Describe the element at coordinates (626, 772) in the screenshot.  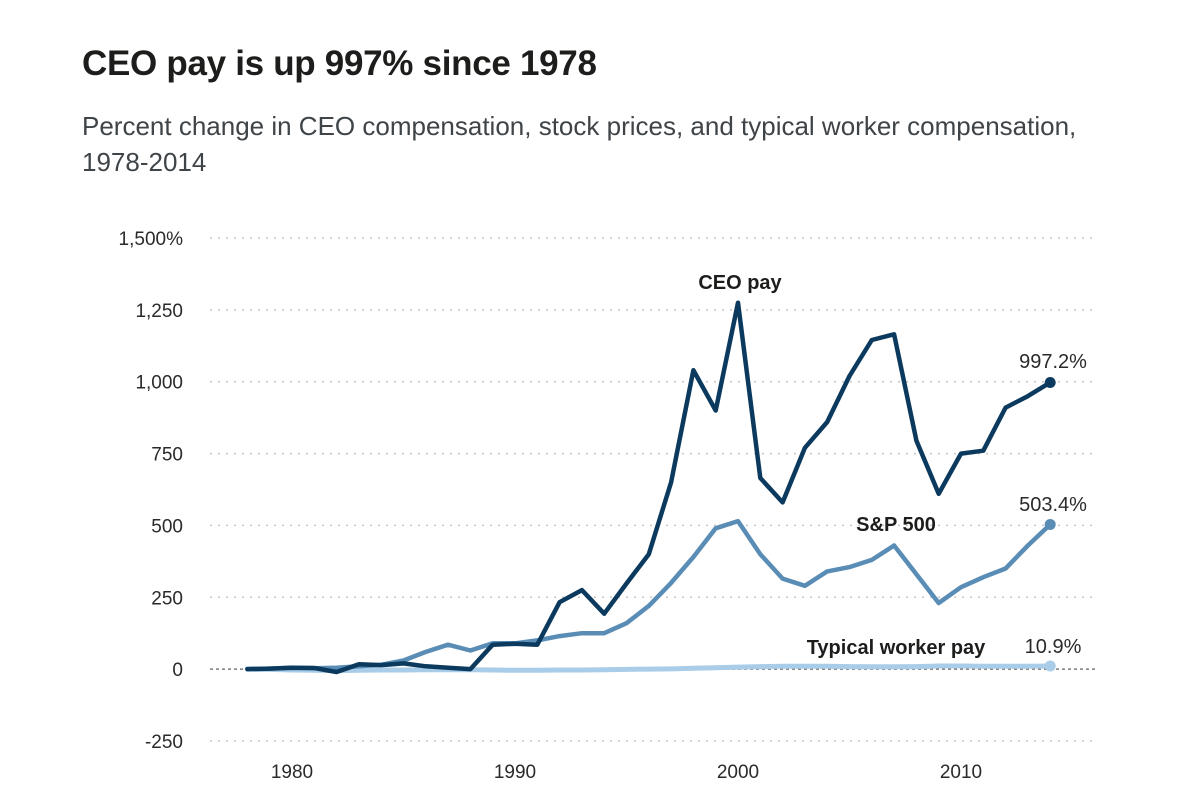
I see `x-axis-ticks: 1980 1990 2000 2010` at that location.